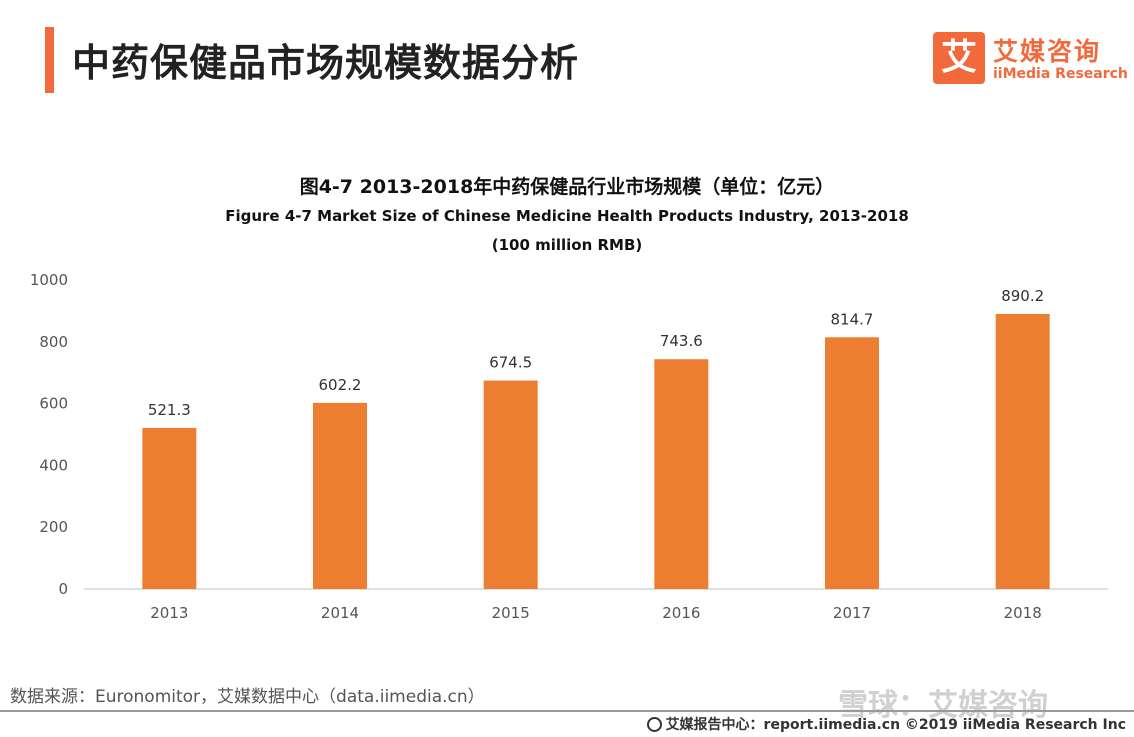 The image size is (1134, 737). Describe the element at coordinates (340, 385) in the screenshot. I see `bar-value-label: 602.2` at that location.